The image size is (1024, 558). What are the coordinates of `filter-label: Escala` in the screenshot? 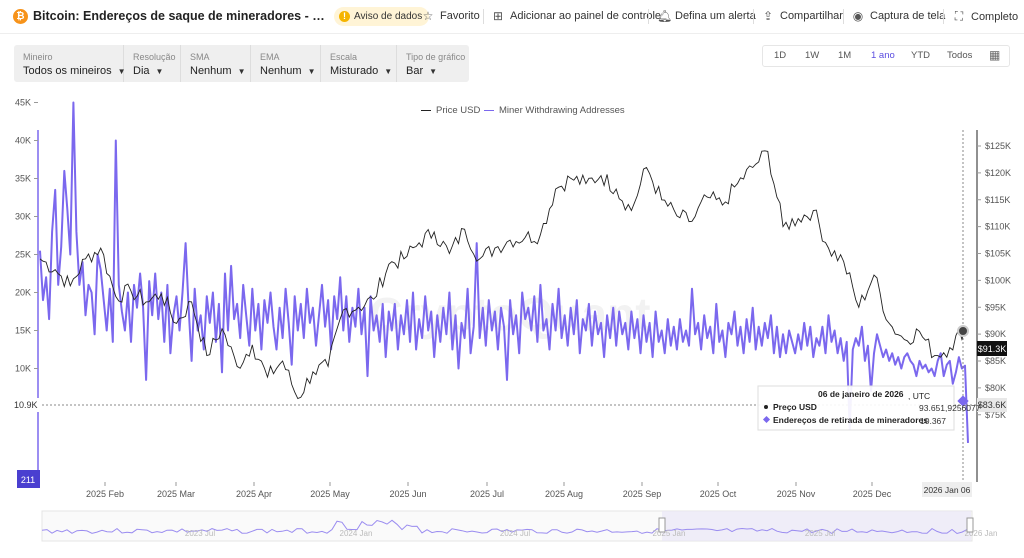 It's located at (344, 57).